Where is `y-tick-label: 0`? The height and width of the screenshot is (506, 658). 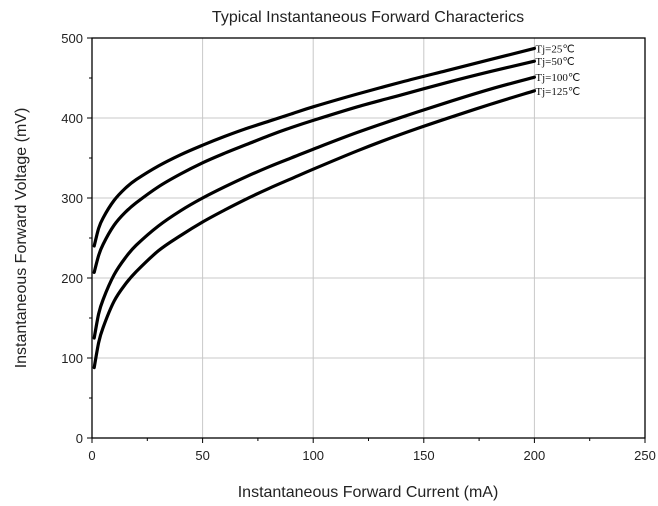 y-tick-label: 0 is located at coordinates (79, 438).